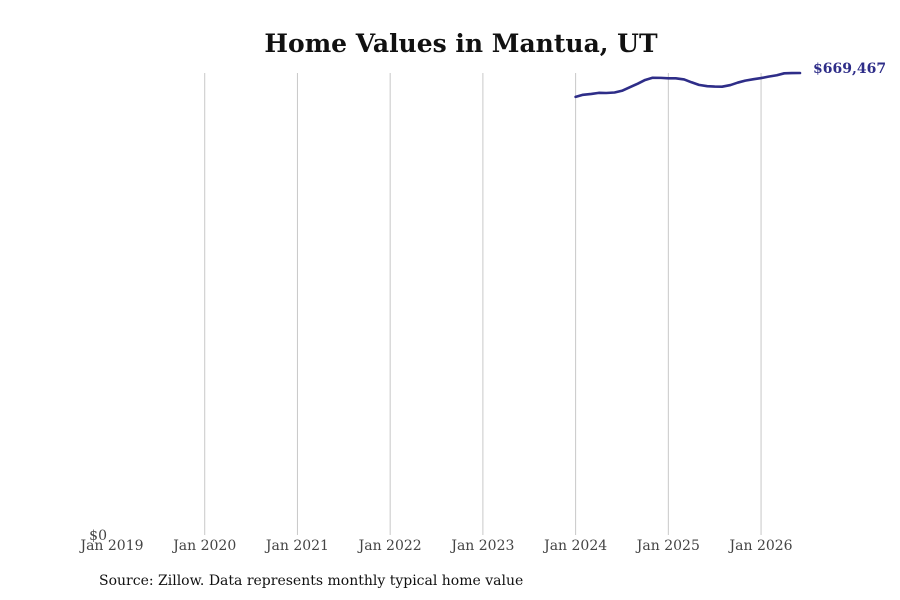  What do you see at coordinates (849, 69) in the screenshot?
I see `last-value-label: $669,467` at bounding box center [849, 69].